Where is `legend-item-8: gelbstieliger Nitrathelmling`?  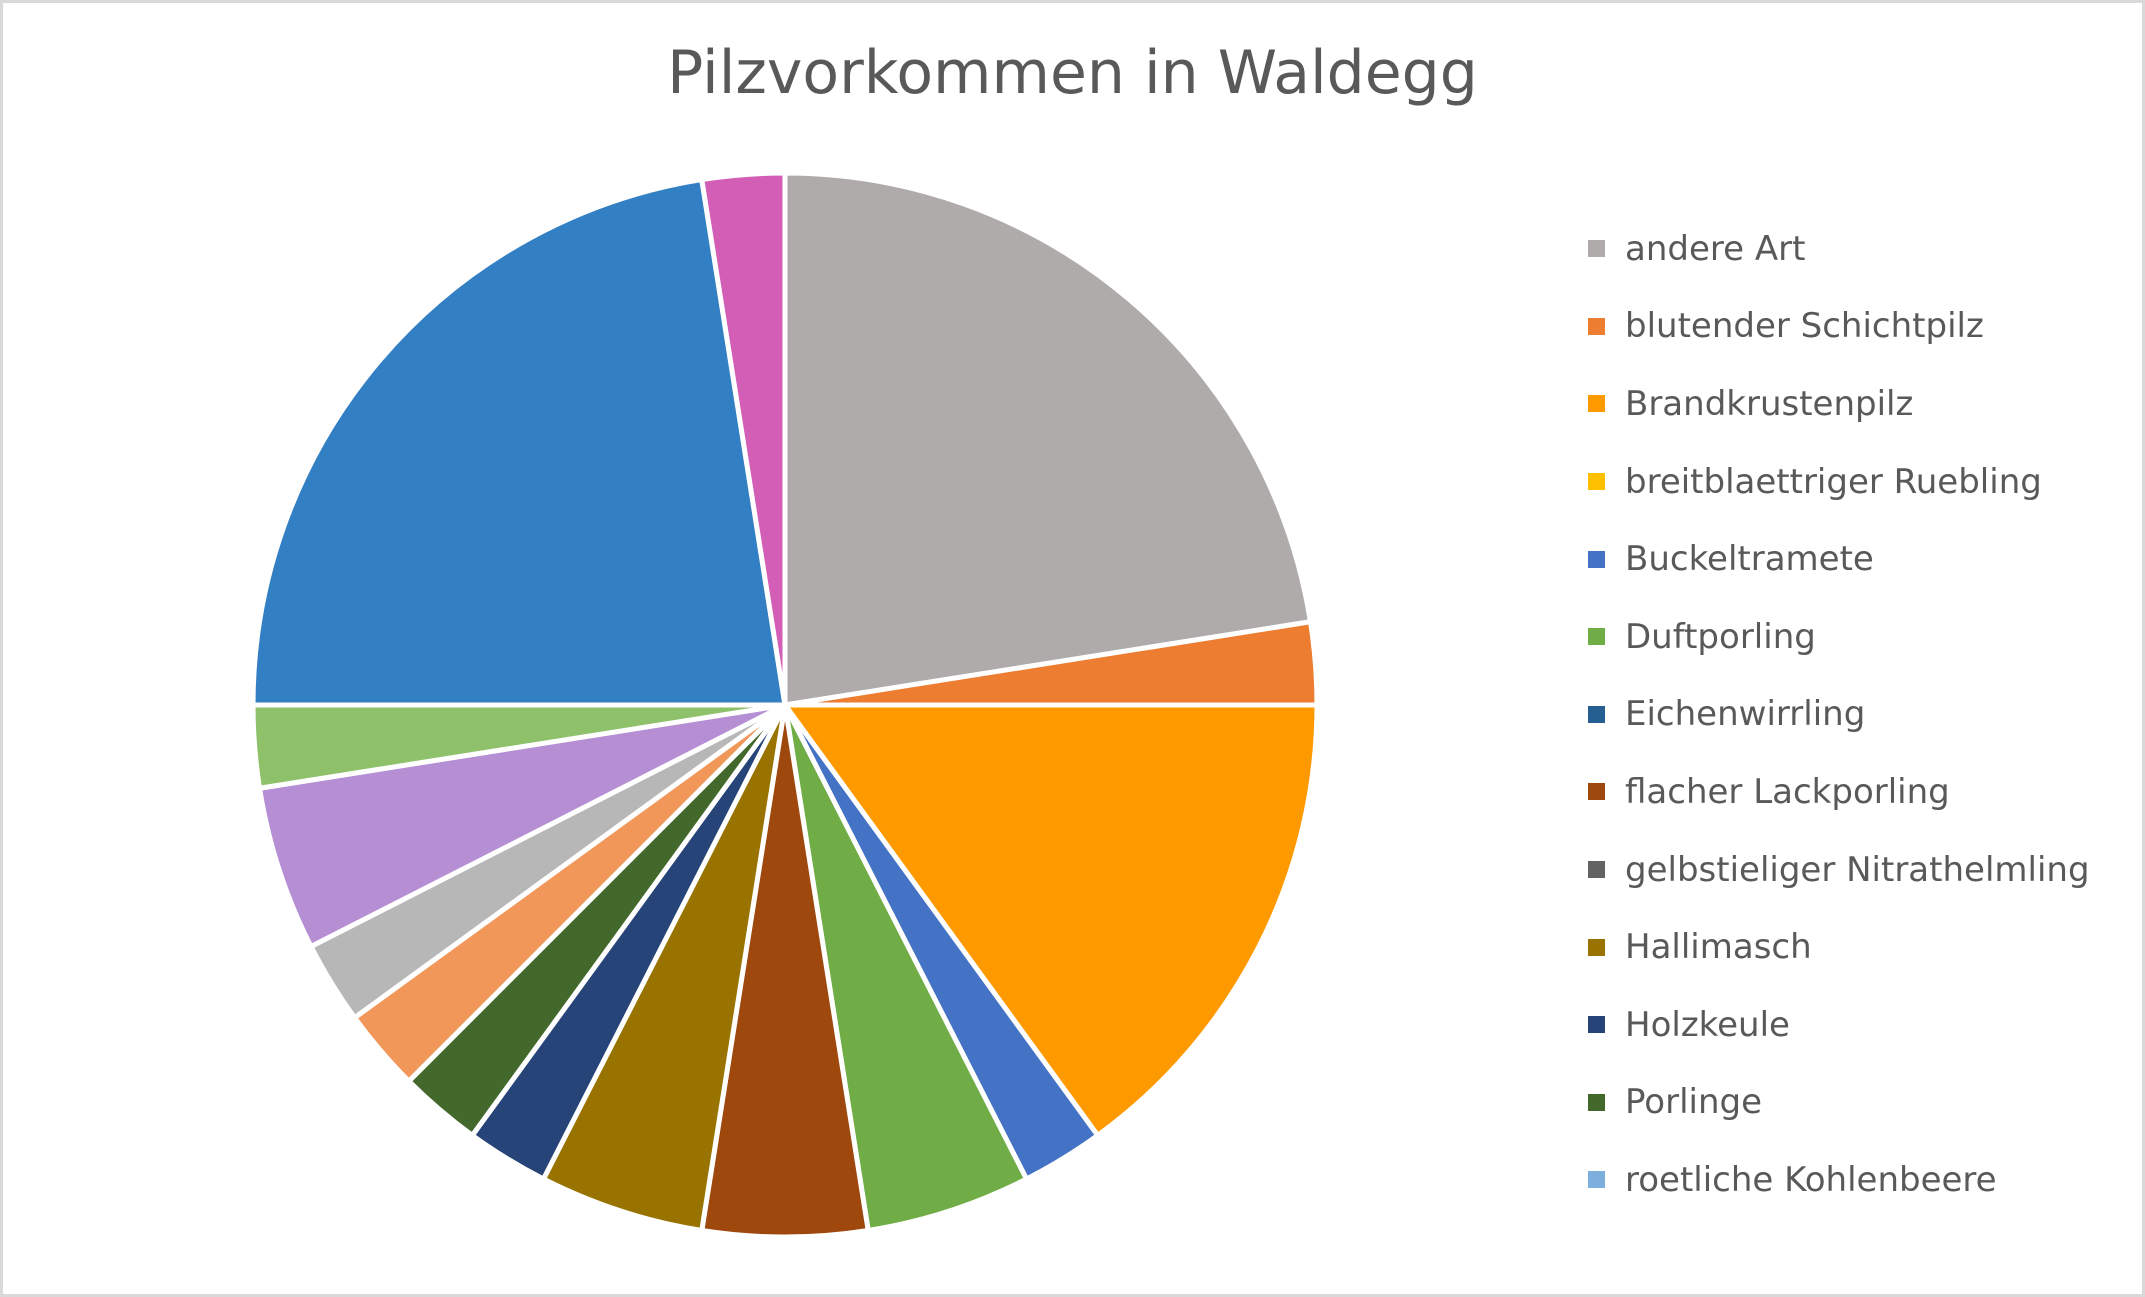 legend-item-8: gelbstieliger Nitrathelmling is located at coordinates (1839, 870).